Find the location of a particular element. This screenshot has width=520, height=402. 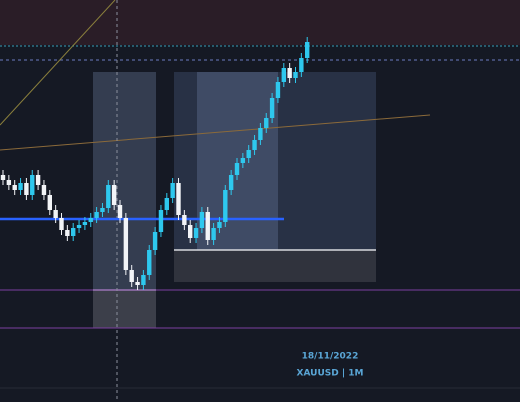

symbol-label: XAUUSD | 1M is located at coordinates (330, 374).